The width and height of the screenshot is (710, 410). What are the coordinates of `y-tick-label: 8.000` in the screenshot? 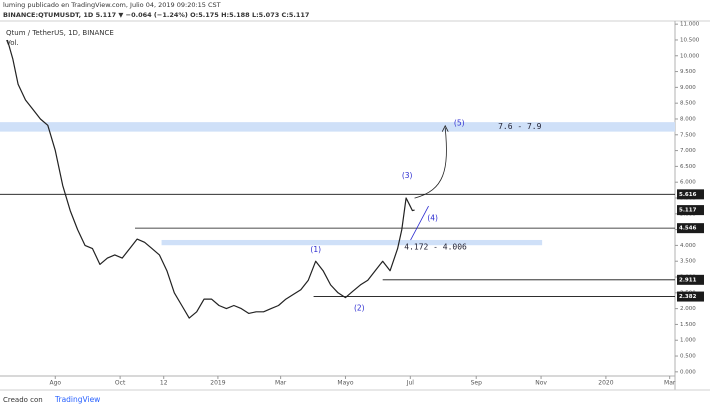 It's located at (688, 119).